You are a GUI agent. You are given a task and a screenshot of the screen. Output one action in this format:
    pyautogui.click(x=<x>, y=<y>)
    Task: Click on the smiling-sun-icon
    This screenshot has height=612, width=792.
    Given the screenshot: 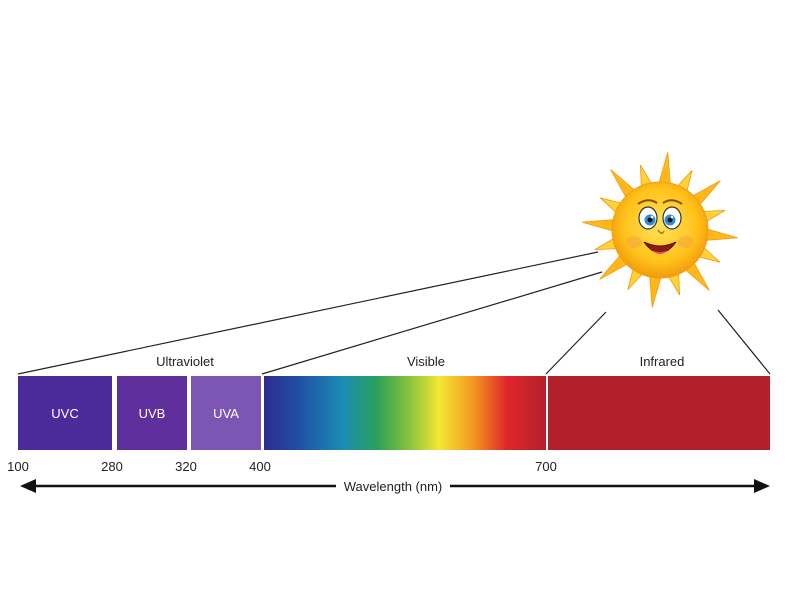 What is the action you would take?
    pyautogui.click(x=660, y=230)
    